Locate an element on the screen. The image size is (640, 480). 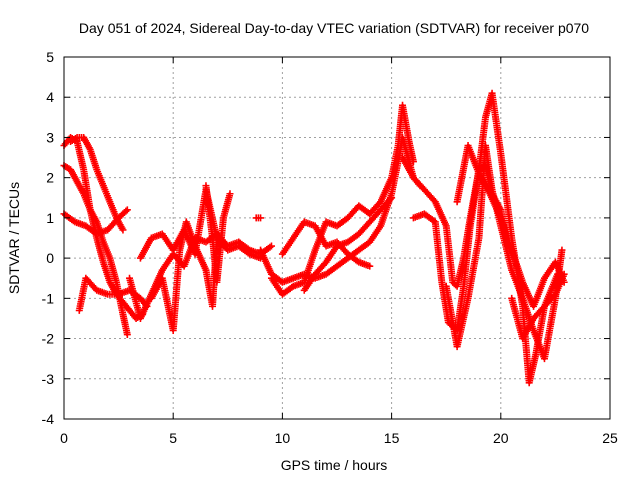
y-tick-label: 0 is located at coordinates (50, 258).